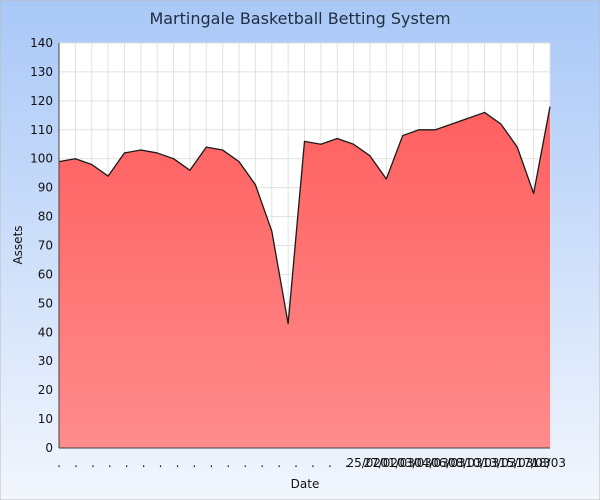  What do you see at coordinates (45, 188) in the screenshot?
I see `y-tick-label: 90` at bounding box center [45, 188].